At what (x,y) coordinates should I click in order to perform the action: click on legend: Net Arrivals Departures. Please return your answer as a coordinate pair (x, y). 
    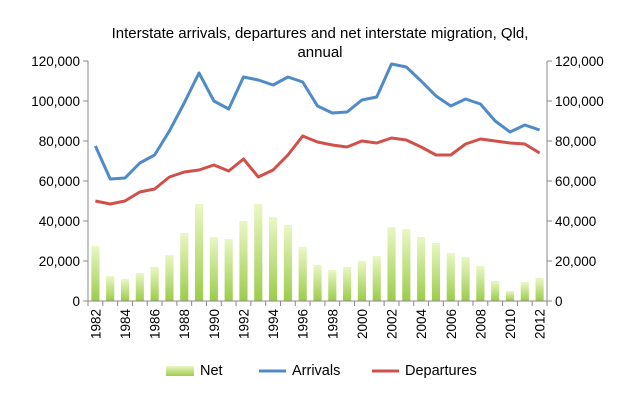
    Looking at the image, I should click on (321, 371).